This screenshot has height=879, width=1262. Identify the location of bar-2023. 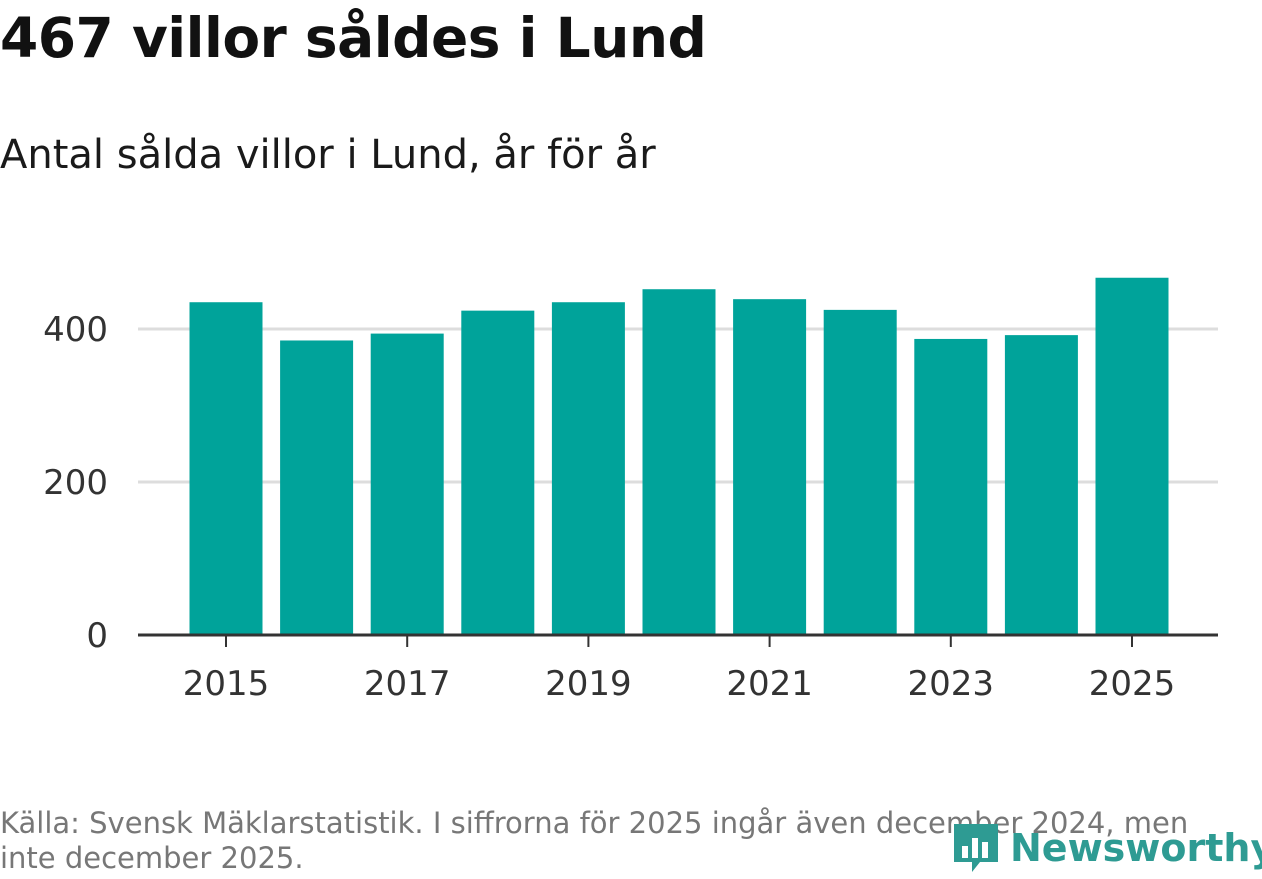
(951, 486).